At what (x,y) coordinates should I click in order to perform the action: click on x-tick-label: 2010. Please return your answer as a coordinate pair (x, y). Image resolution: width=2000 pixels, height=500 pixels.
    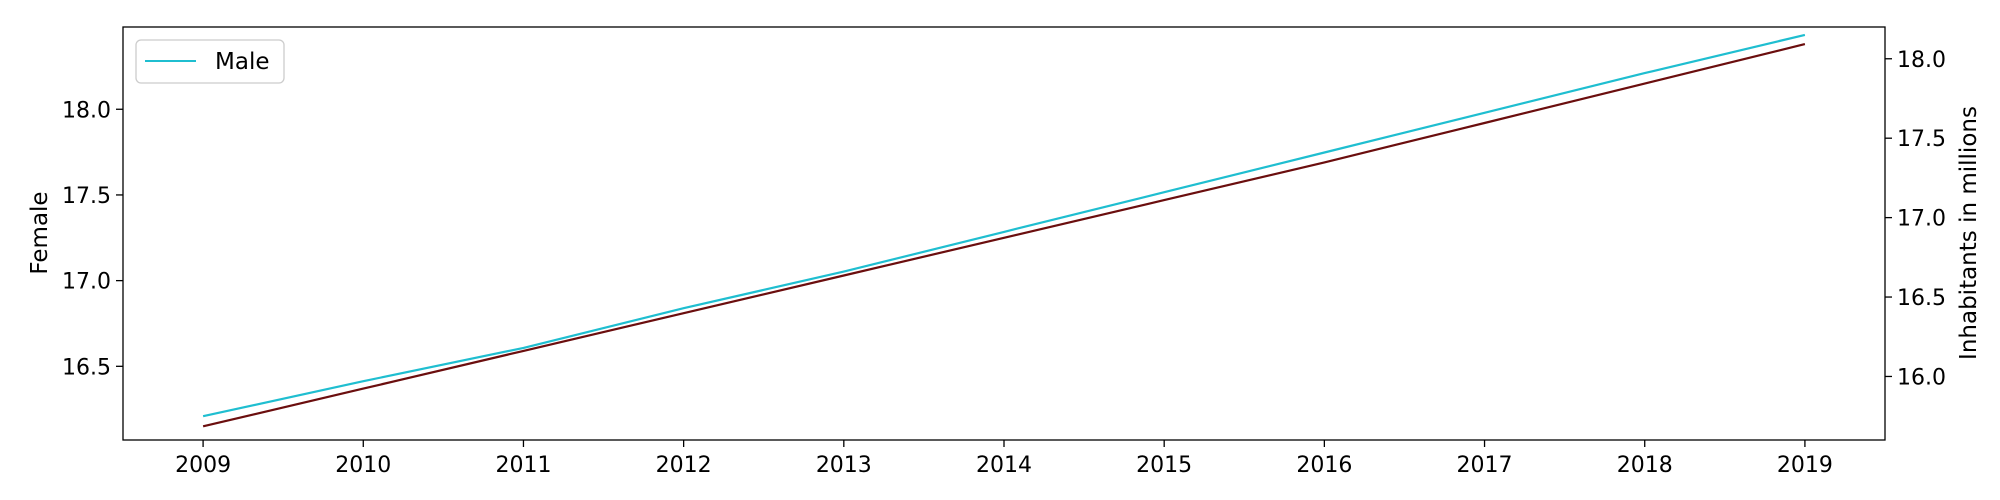
    Looking at the image, I should click on (363, 465).